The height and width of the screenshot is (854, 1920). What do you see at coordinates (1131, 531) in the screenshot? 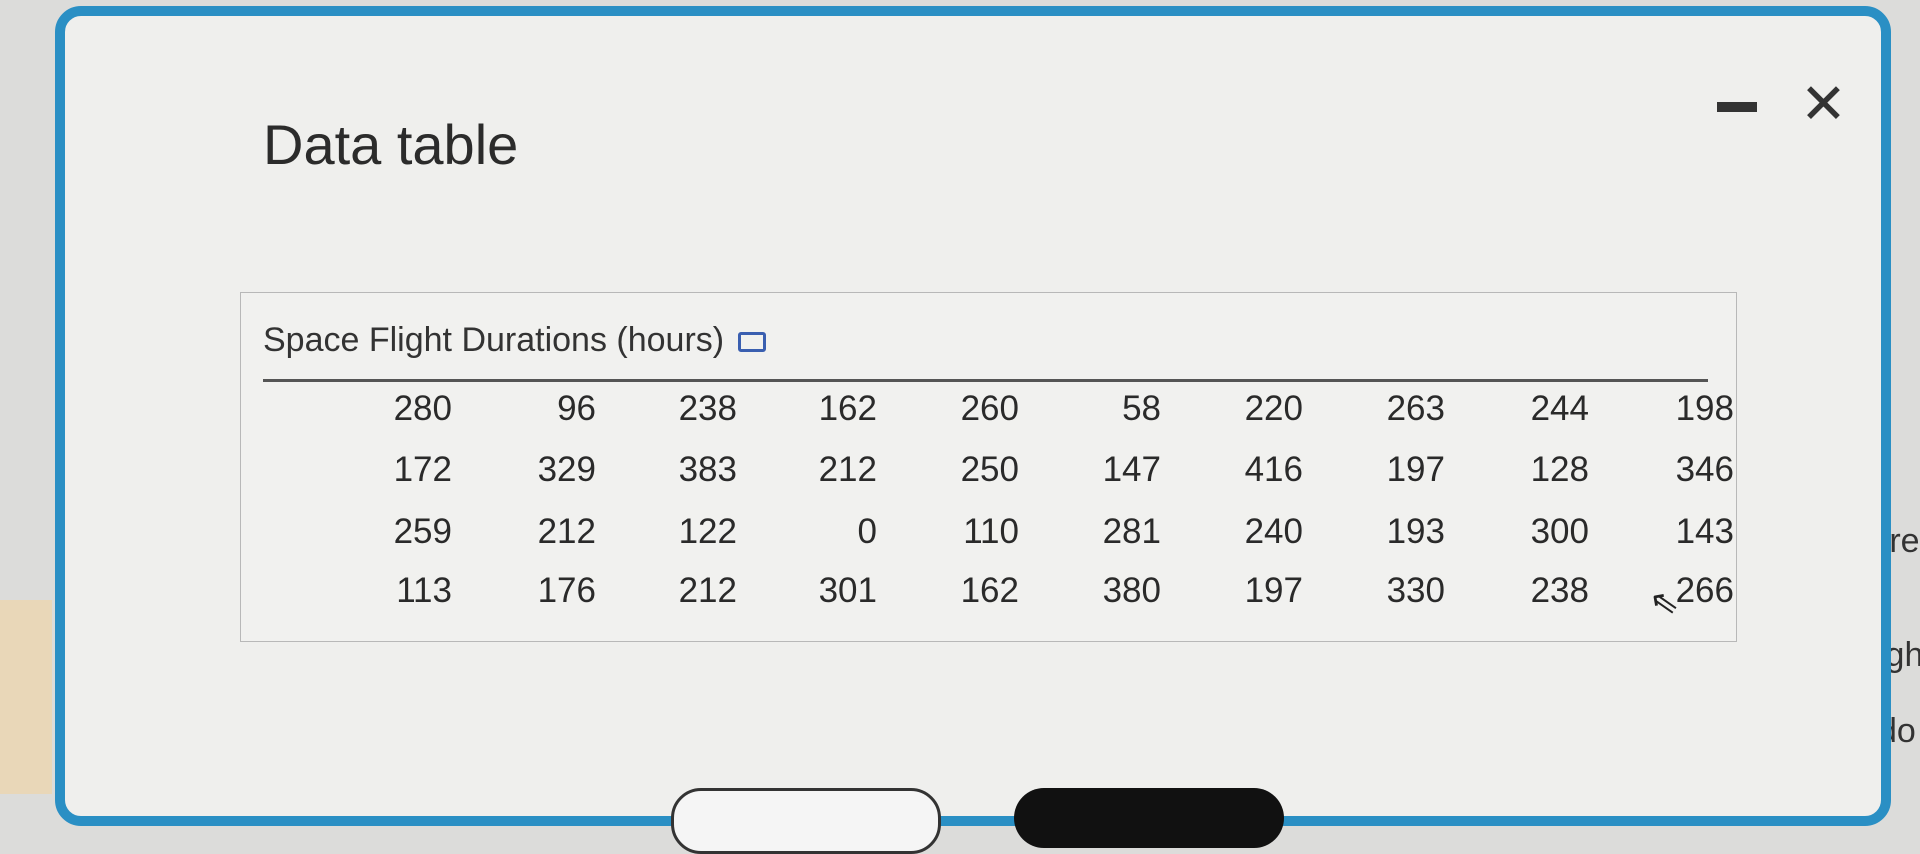
I see `table-cell: 281` at bounding box center [1131, 531].